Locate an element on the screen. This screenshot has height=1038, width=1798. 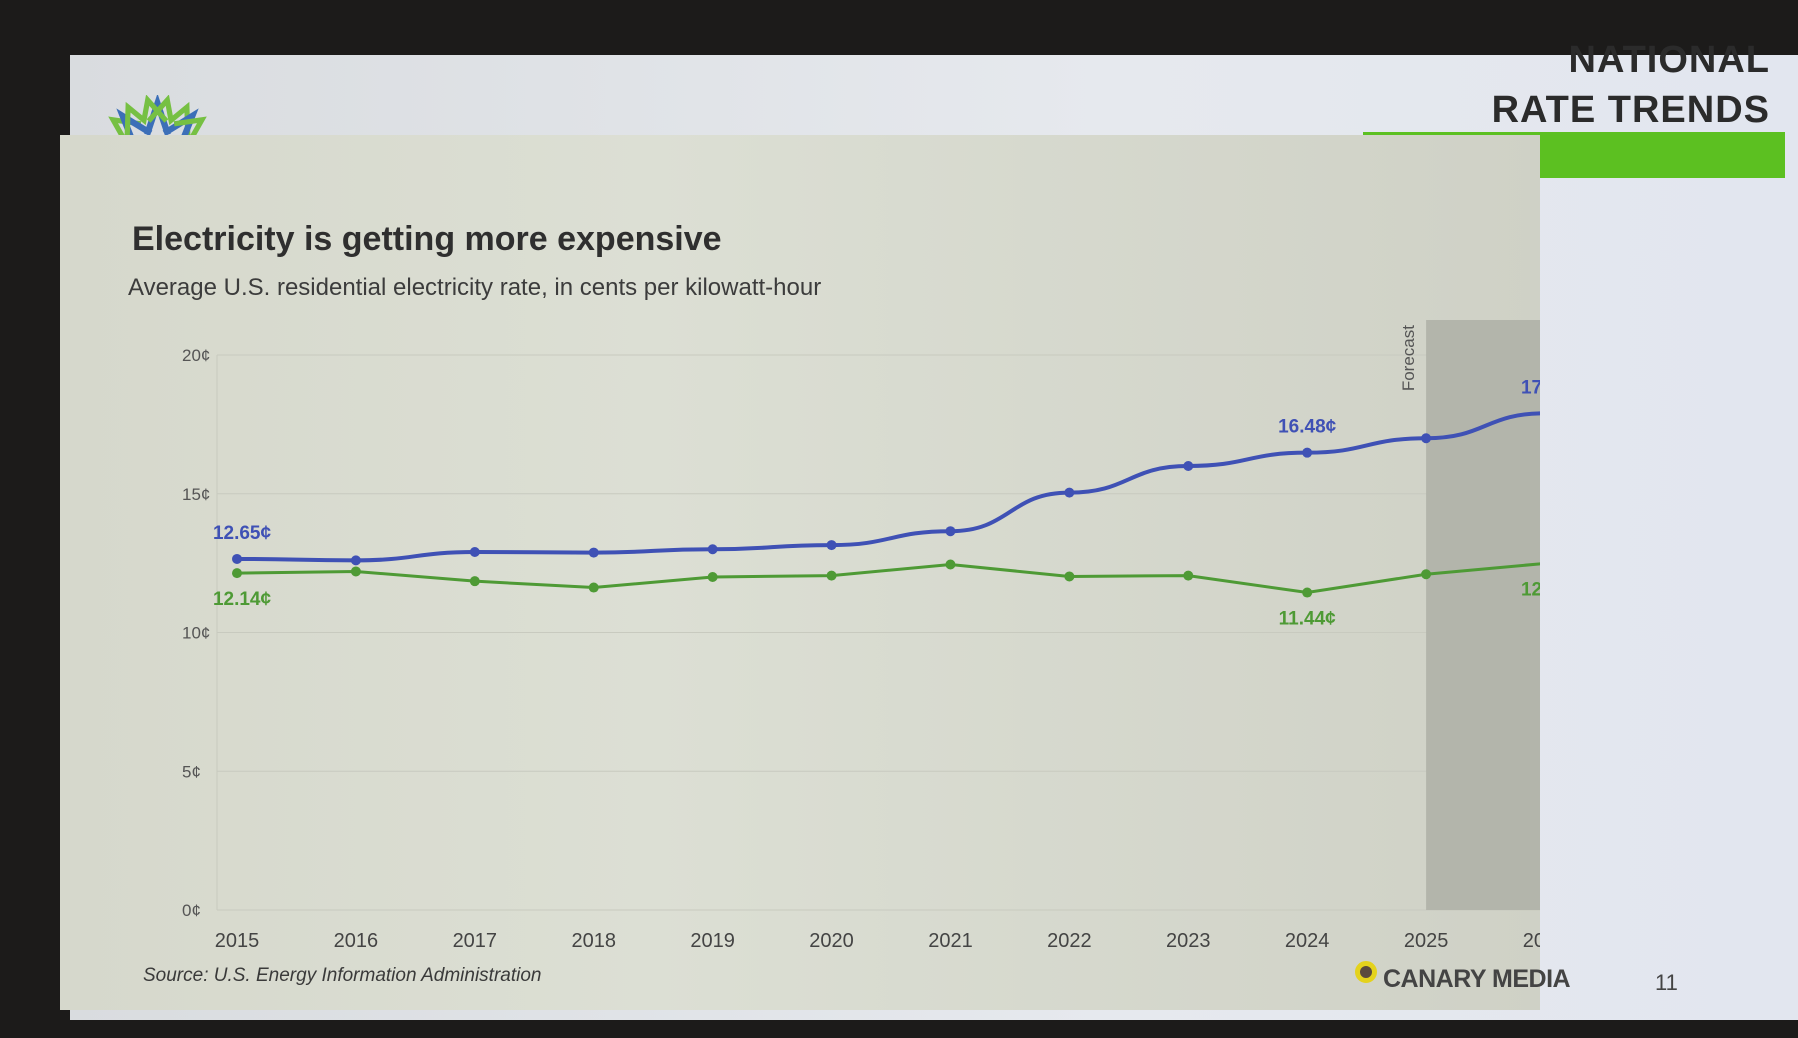
heading-line: NATIONAL is located at coordinates (1669, 60).